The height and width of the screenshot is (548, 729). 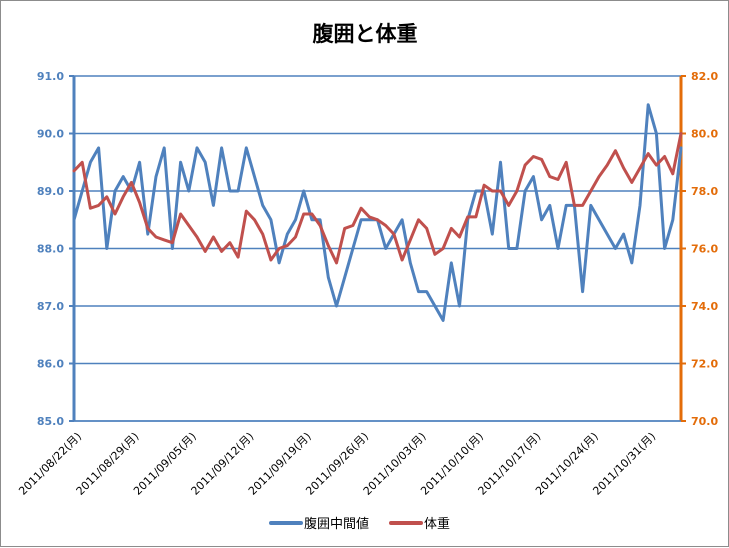 I want to click on left-axis-tick-labels: 85.0 86.0 87.0 88.0 89.0 90.0 91.0, so click(x=55, y=249).